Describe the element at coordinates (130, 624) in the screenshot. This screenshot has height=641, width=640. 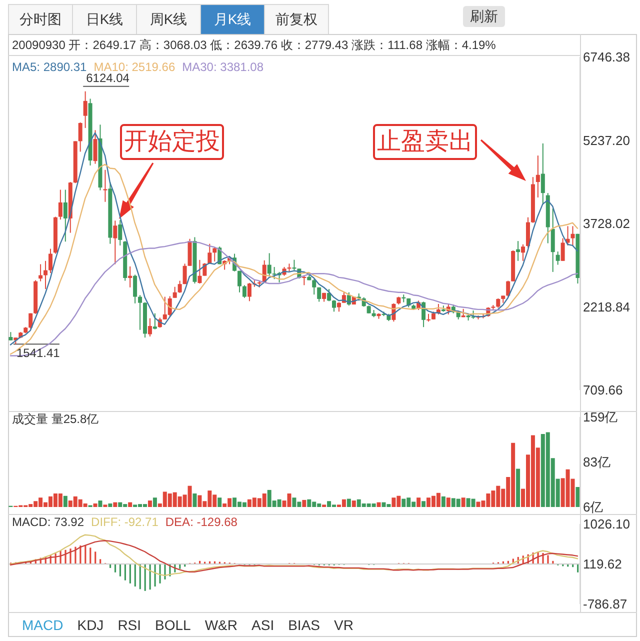
I see `text: RSI` at that location.